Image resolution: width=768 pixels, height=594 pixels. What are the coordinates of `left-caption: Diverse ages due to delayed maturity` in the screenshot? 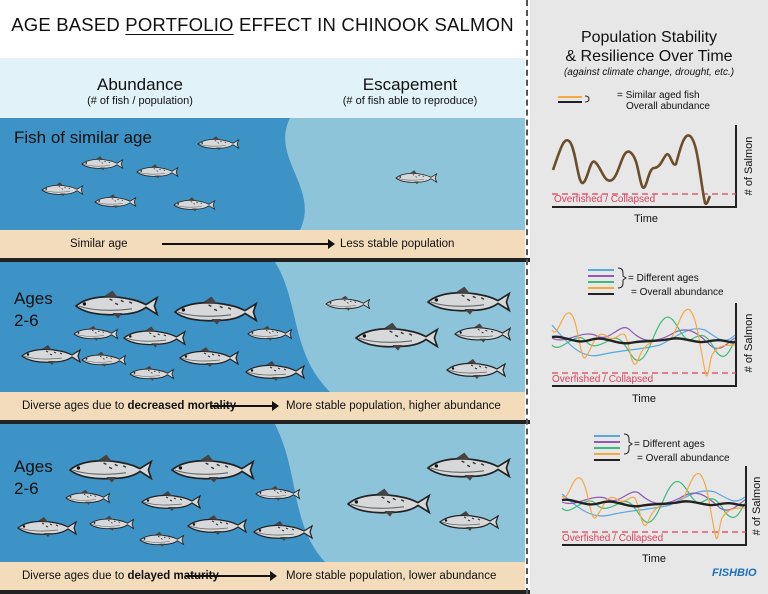 It's located at (120, 576).